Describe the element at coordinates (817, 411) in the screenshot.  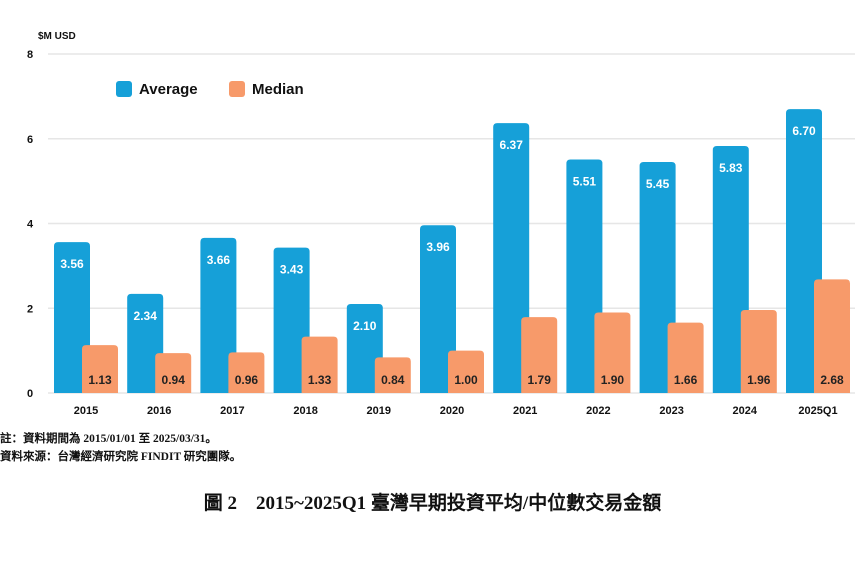
I see `x-tick-label: 2025Q1` at that location.